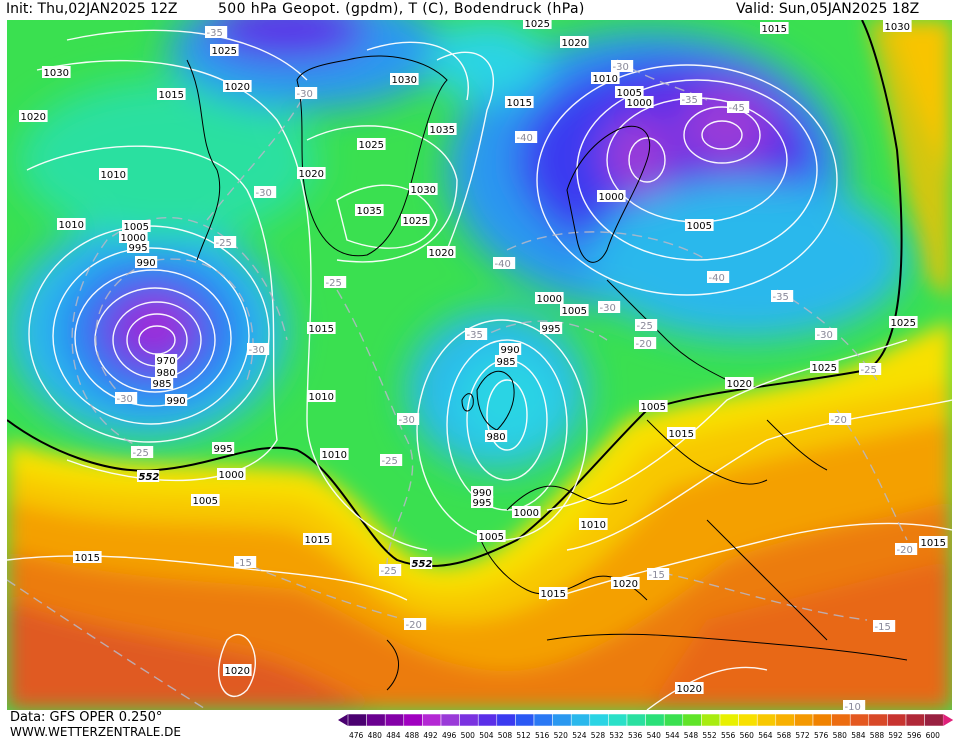 This screenshot has width=959, height=744. Describe the element at coordinates (176, 401) in the screenshot. I see `isobar-label-text: 990` at that location.